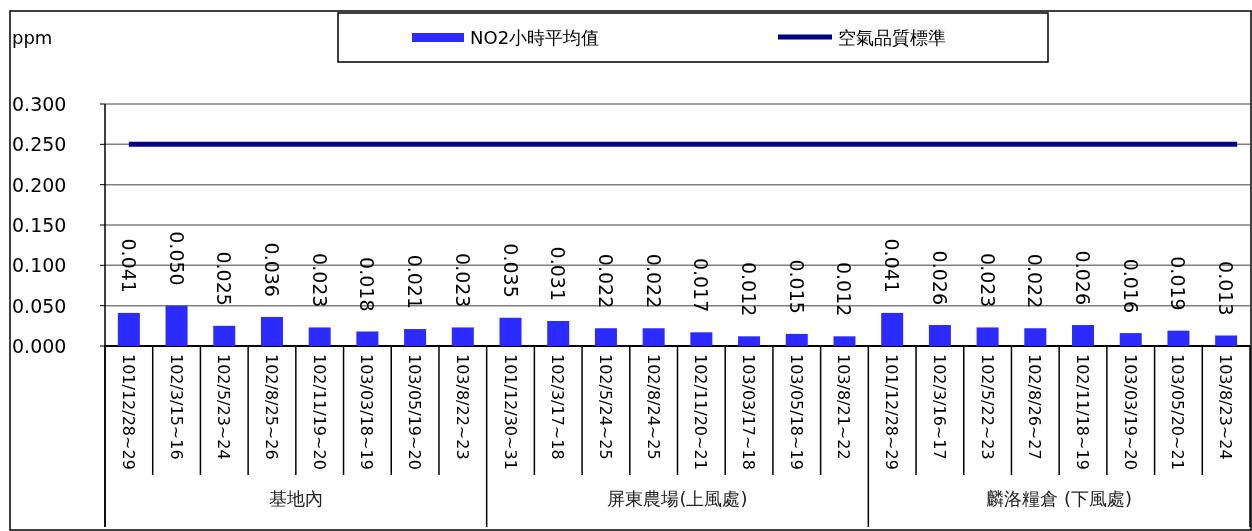  What do you see at coordinates (749, 412) in the screenshot?
I see `x-tick-label: 103/03/17~18` at bounding box center [749, 412].